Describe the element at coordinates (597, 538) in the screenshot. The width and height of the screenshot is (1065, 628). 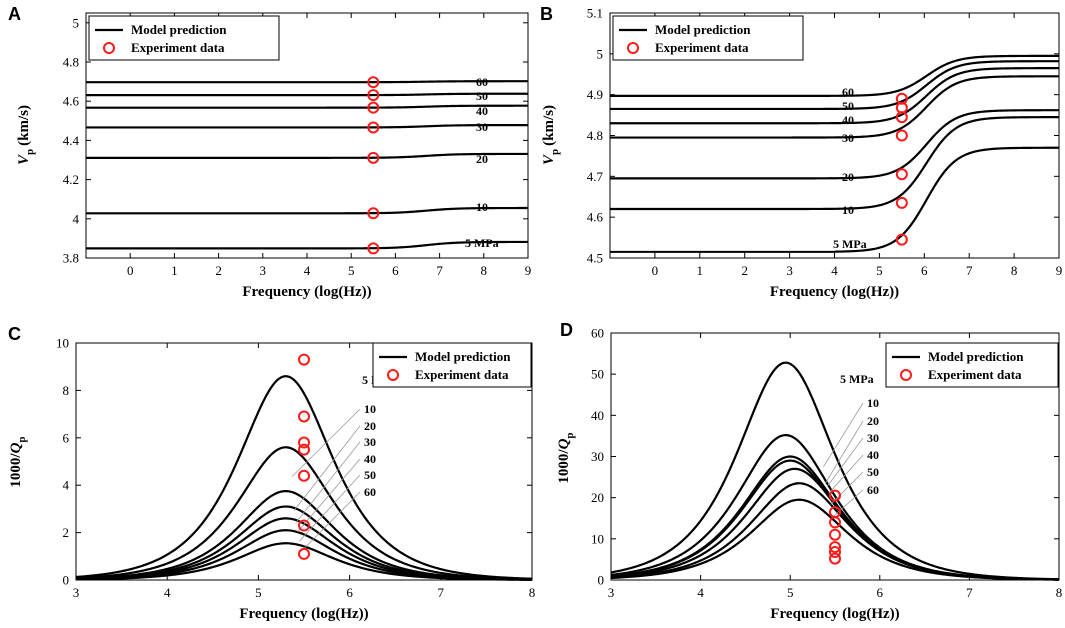
I see `y-tick-label: 10` at that location.